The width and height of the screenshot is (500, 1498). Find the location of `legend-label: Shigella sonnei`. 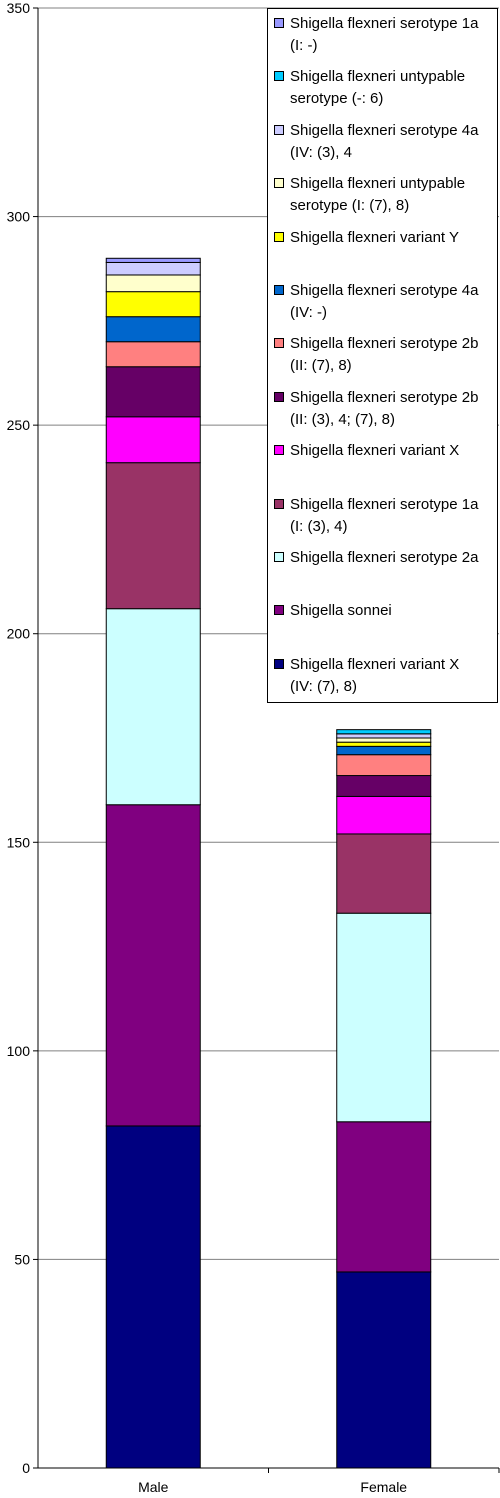

legend-label: Shigella sonnei is located at coordinates (341, 611).